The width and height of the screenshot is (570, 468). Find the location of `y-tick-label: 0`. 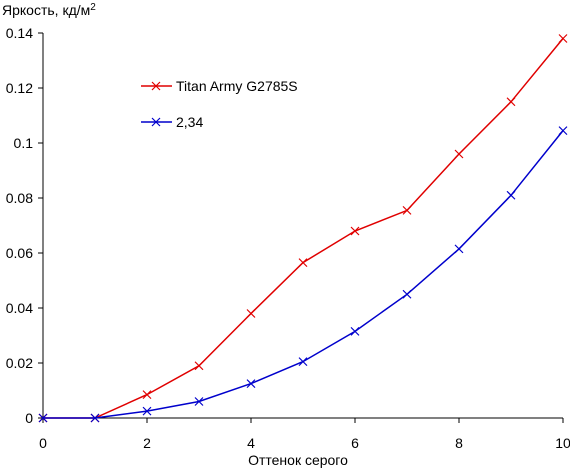

y-tick-label: 0 is located at coordinates (29, 418).